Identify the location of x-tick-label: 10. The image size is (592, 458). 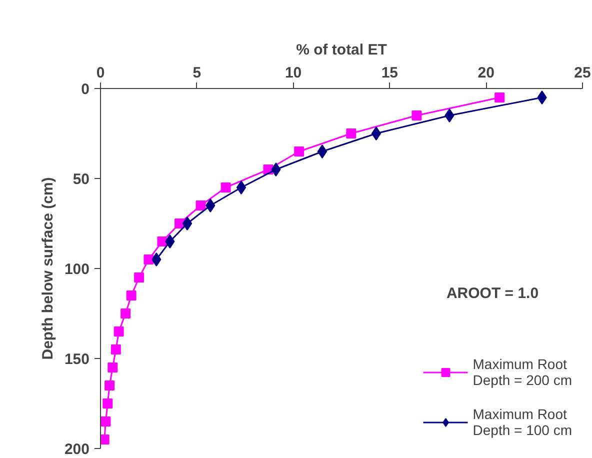
(293, 73).